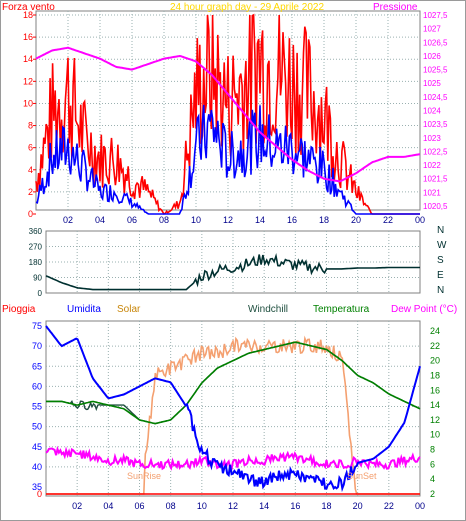  Describe the element at coordinates (435, 420) in the screenshot. I see `temperature-tick: 12` at that location.